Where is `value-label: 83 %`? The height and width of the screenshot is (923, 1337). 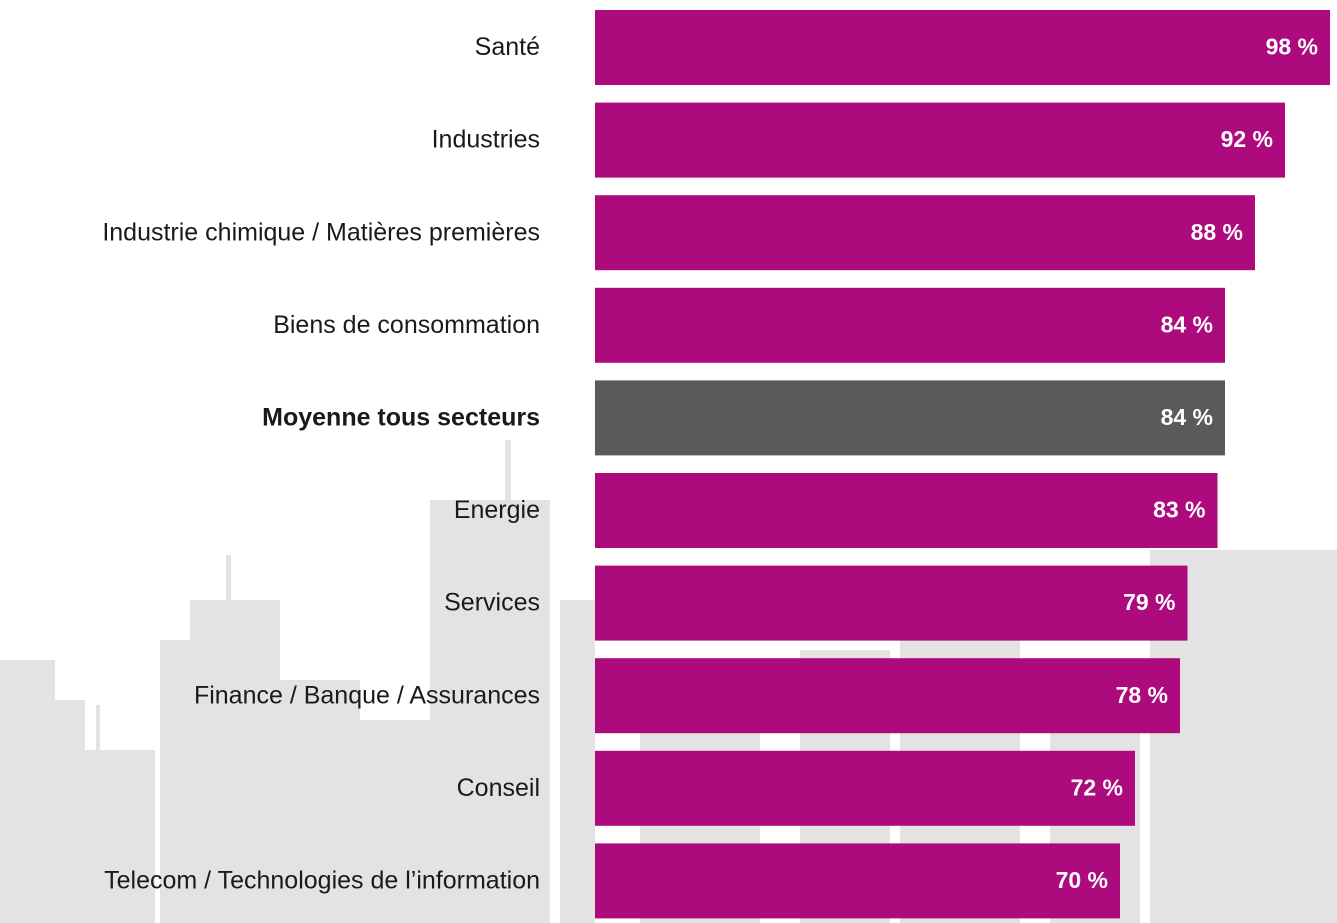 value-label: 83 % is located at coordinates (1179, 510).